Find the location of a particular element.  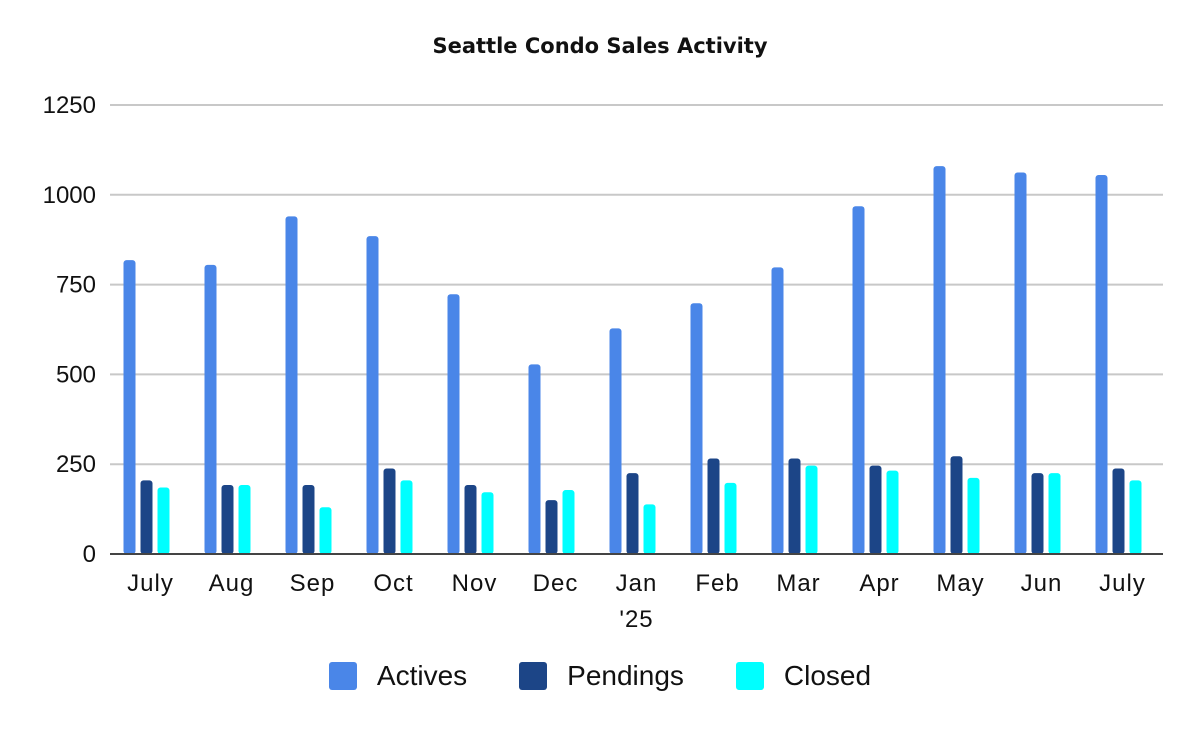

y-tick-label: 750 is located at coordinates (76, 285).